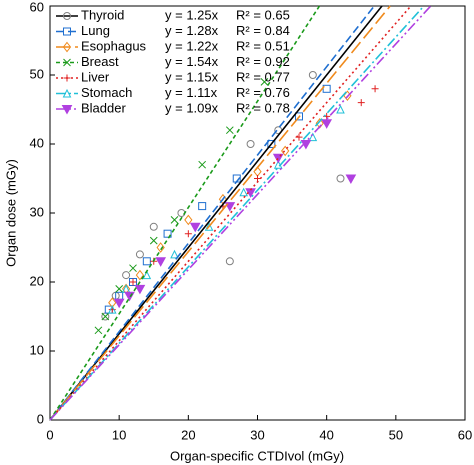  Describe the element at coordinates (37, 349) in the screenshot. I see `y-tick-label: 10` at that location.